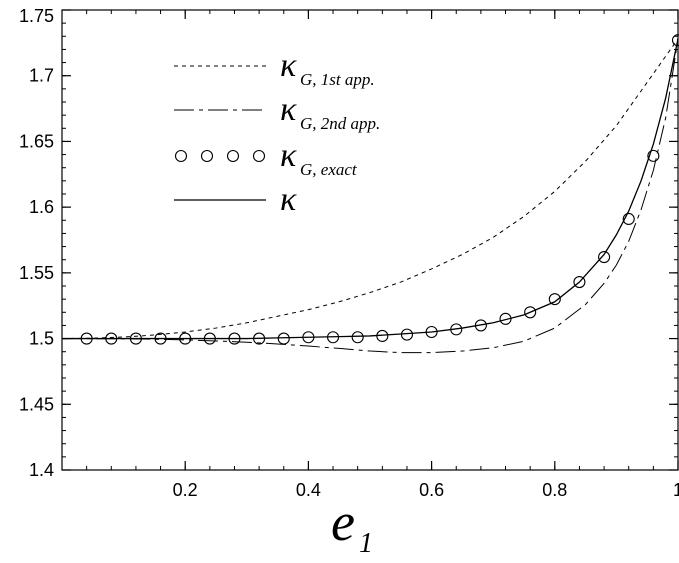  Describe the element at coordinates (36, 141) in the screenshot. I see `y-tick-label: 1.65` at that location.